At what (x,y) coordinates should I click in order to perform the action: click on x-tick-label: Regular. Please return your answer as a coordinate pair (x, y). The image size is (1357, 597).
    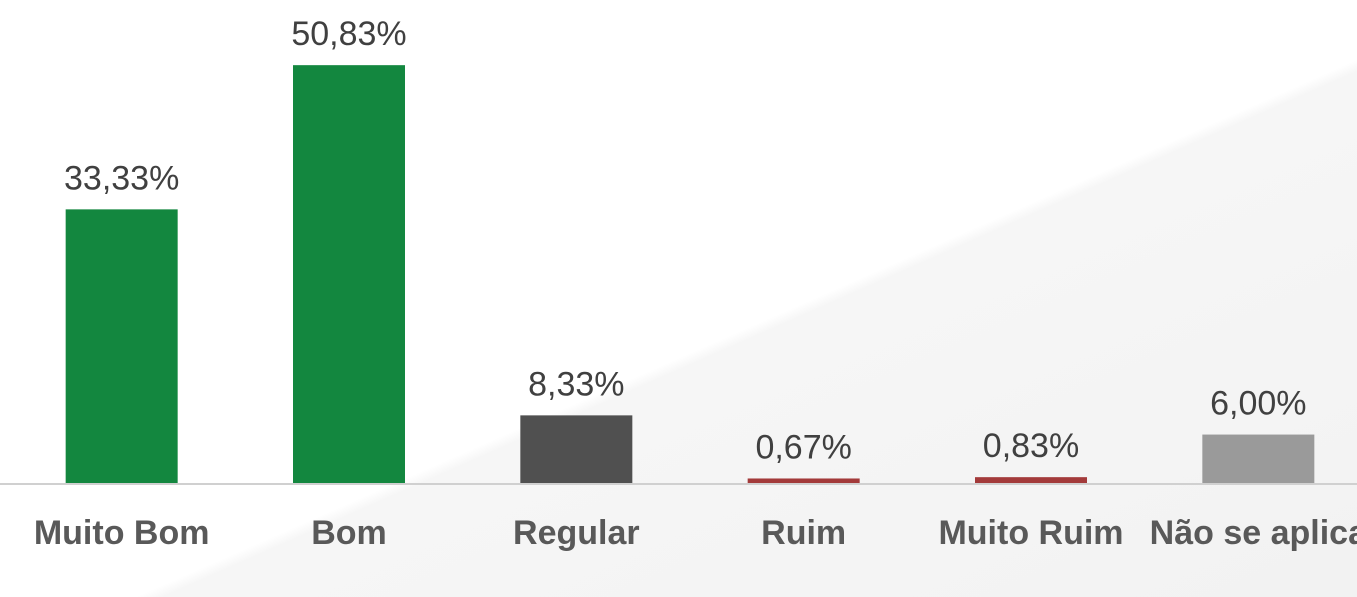
    Looking at the image, I should click on (576, 533).